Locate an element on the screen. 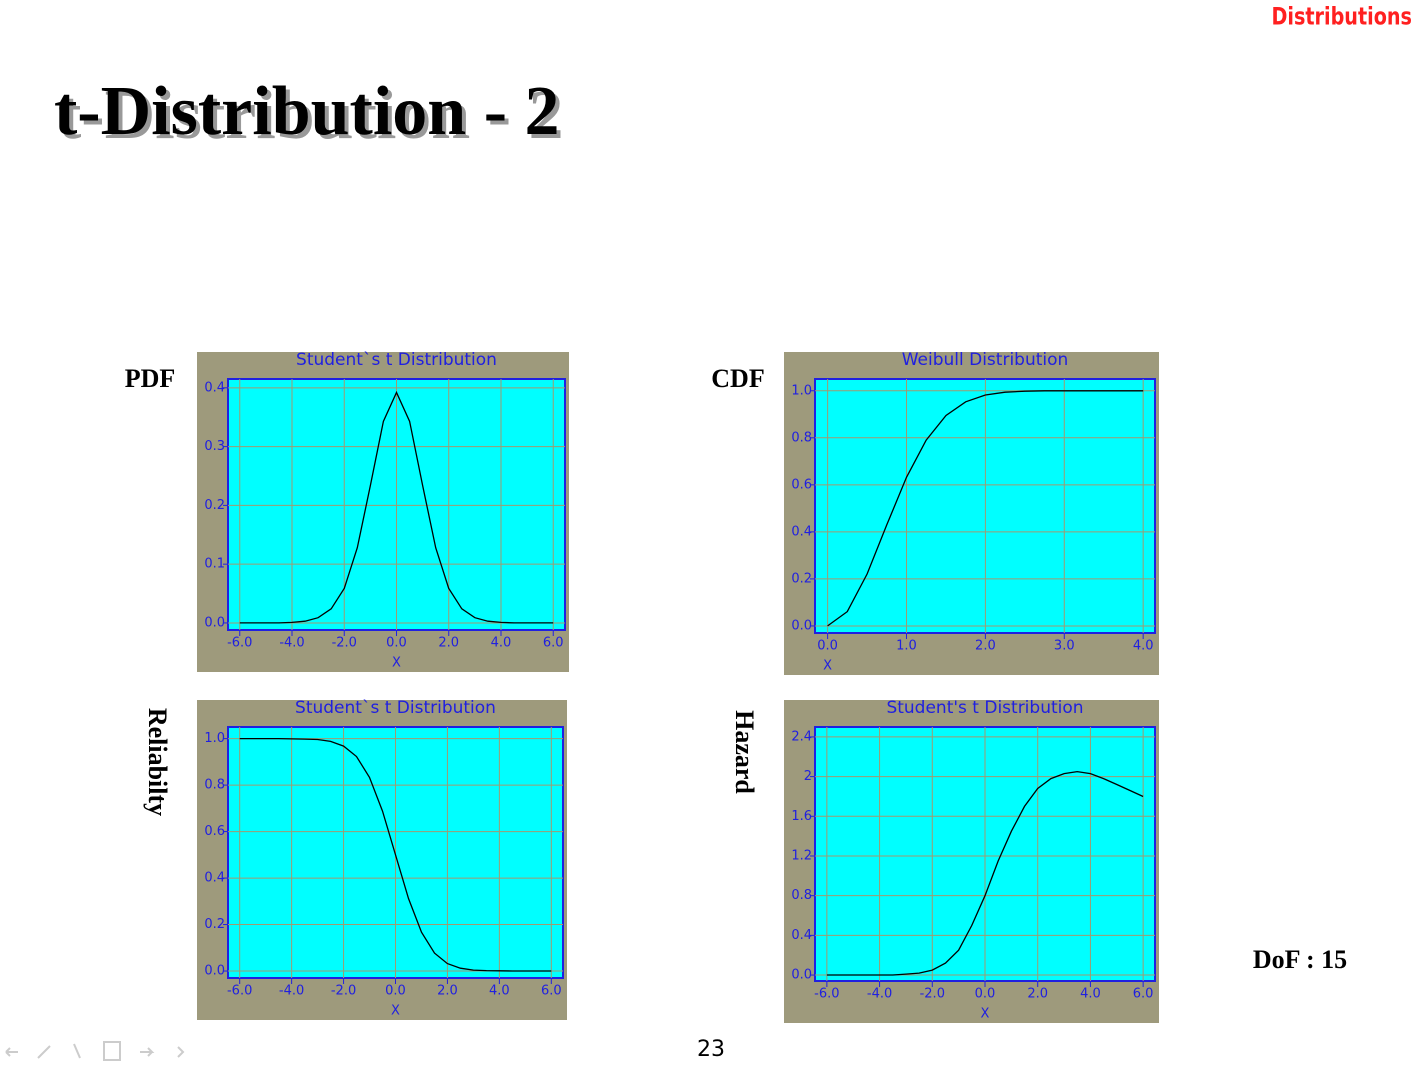 The width and height of the screenshot is (1424, 1067). y-tick-label: 1.6 is located at coordinates (801, 816).